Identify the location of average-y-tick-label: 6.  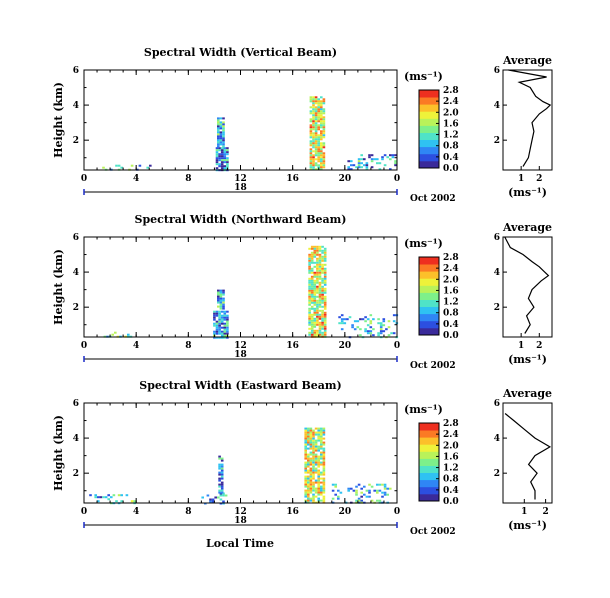
(497, 404).